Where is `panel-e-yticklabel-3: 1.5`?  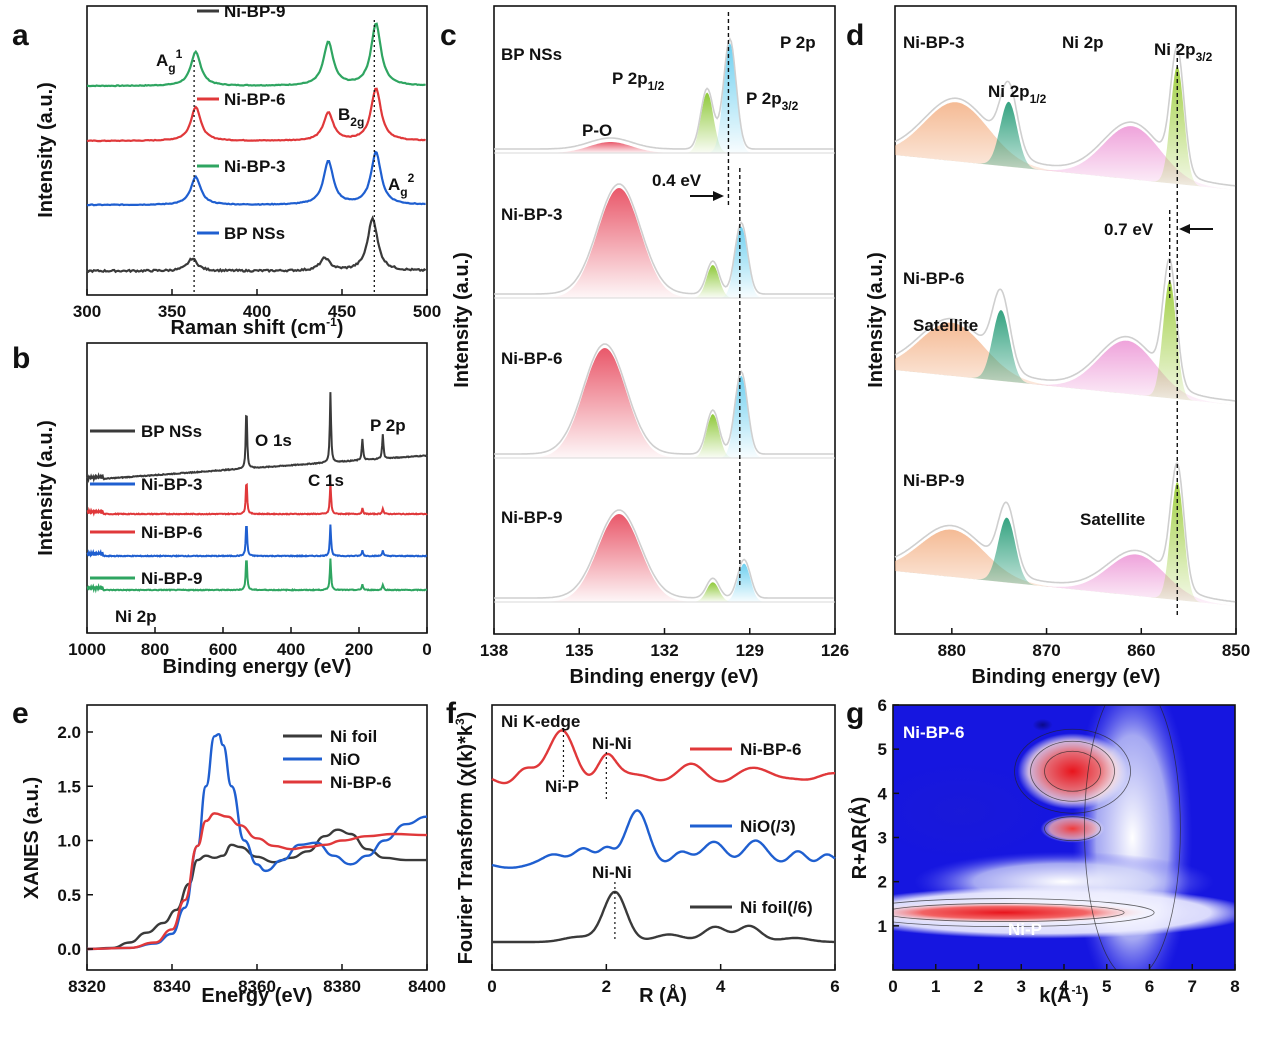
panel-e-yticklabel-3: 1.5 is located at coordinates (69, 786).